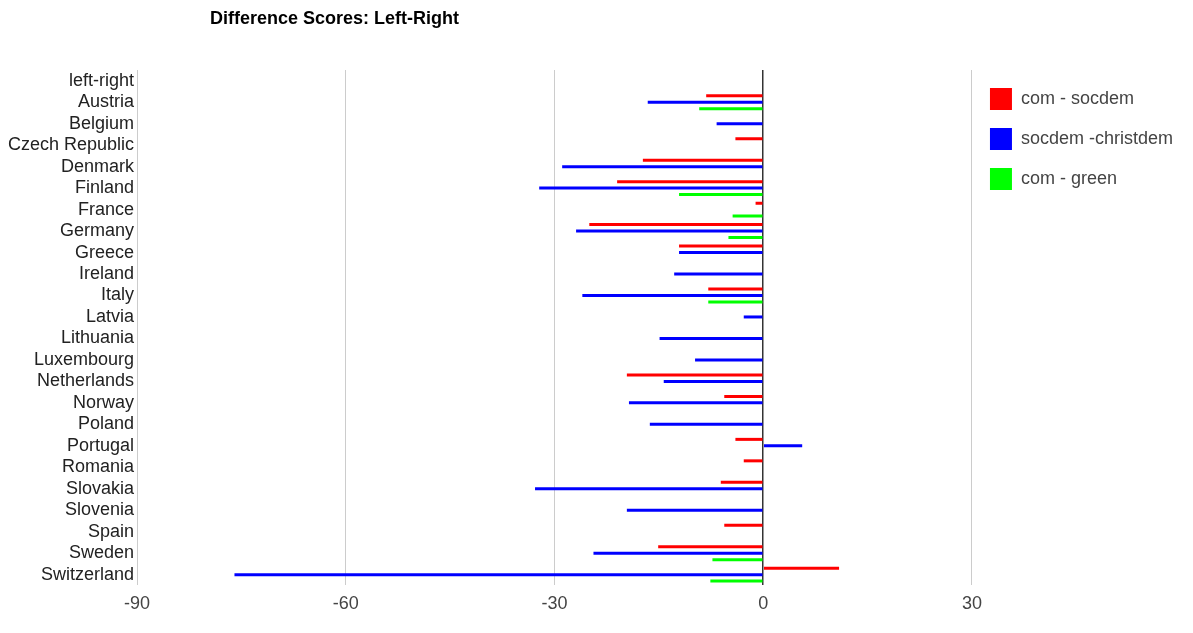 Image resolution: width=1193 pixels, height=633 pixels. Describe the element at coordinates (104, 401) in the screenshot. I see `y-tick-label: Norway` at that location.